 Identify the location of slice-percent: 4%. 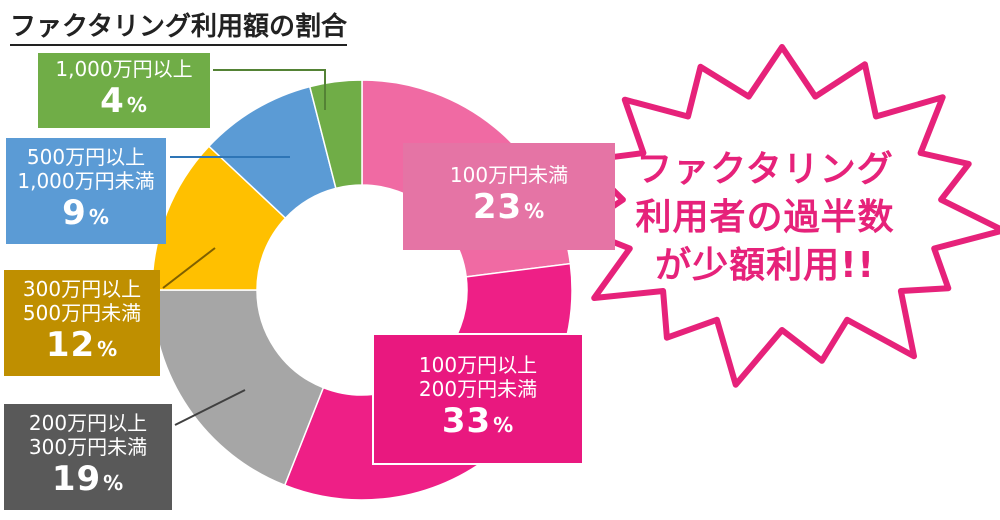
(124, 100).